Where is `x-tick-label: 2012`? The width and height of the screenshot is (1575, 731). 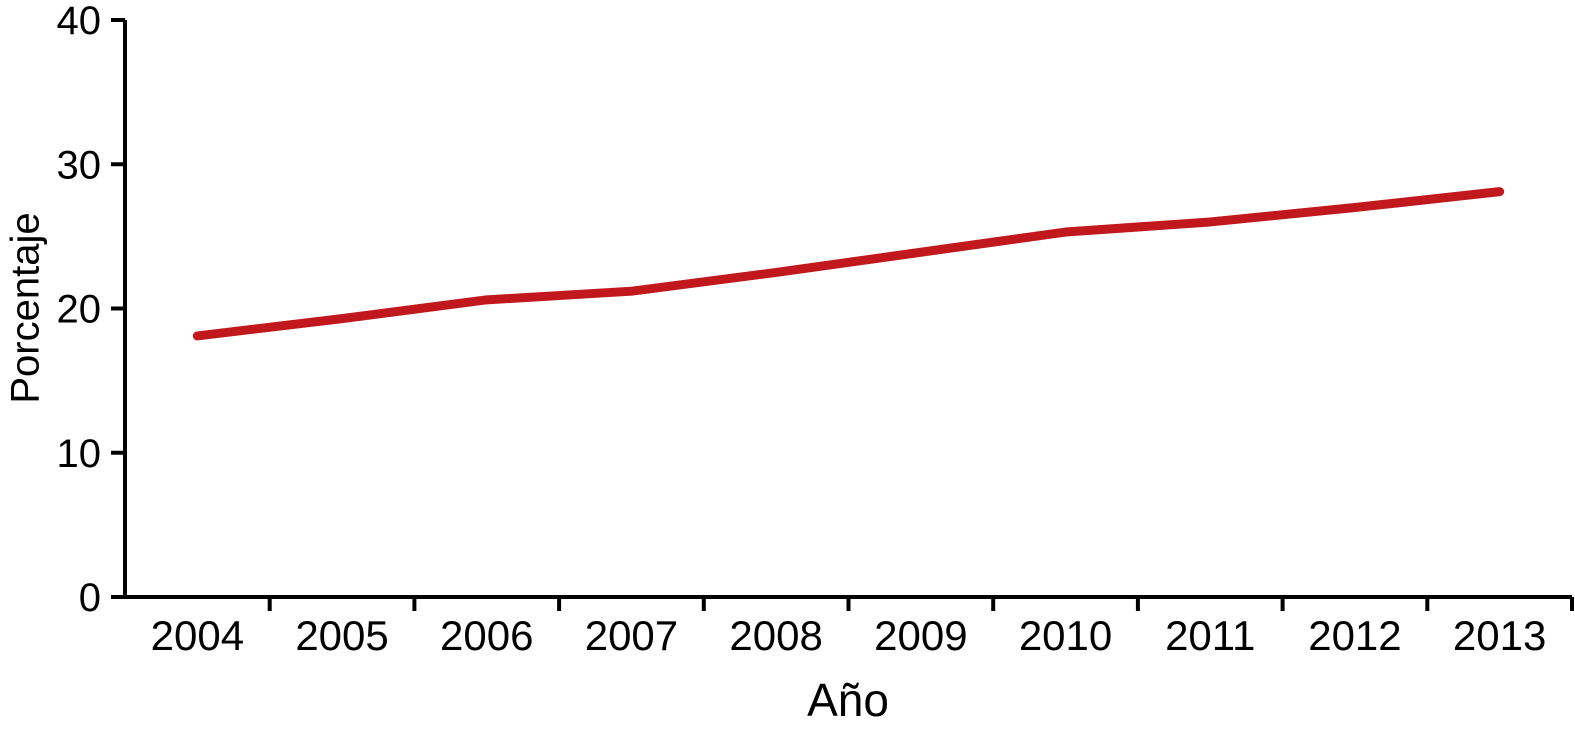 x-tick-label: 2012 is located at coordinates (1354, 635).